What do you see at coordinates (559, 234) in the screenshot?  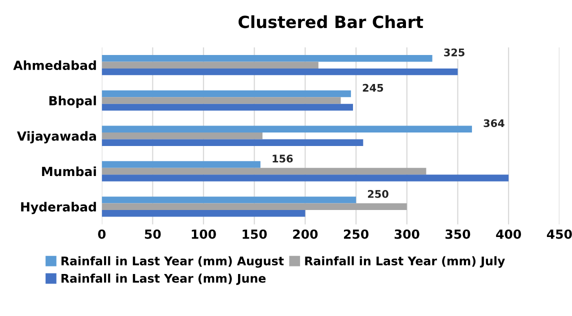 I see `x-tick-label: 450` at bounding box center [559, 234].